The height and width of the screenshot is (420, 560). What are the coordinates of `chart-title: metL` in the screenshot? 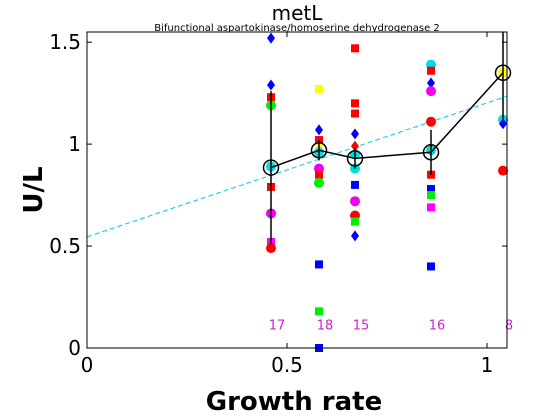 It's located at (298, 13).